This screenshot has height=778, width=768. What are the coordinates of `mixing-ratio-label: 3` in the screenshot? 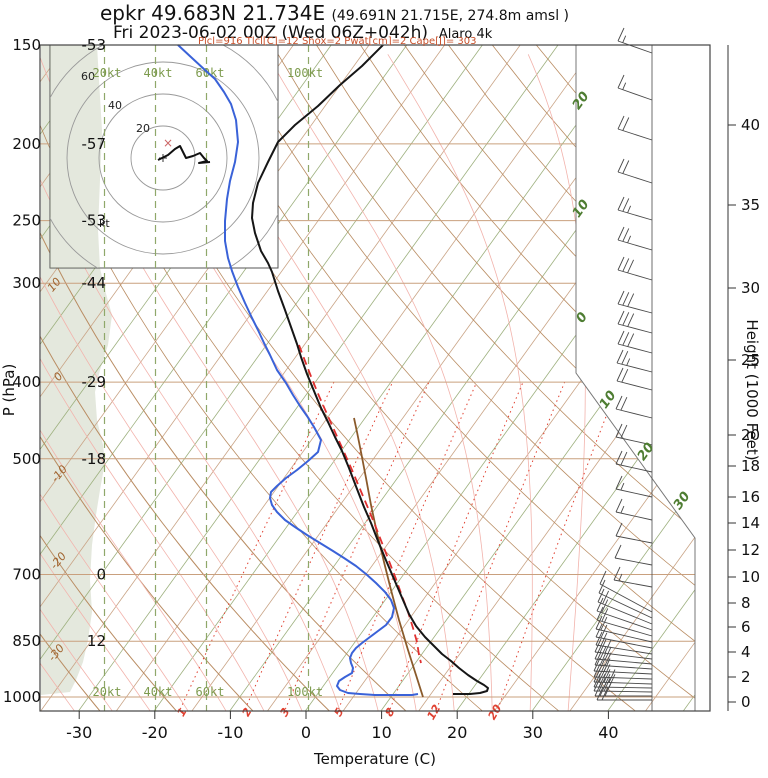 It's located at (284, 711).